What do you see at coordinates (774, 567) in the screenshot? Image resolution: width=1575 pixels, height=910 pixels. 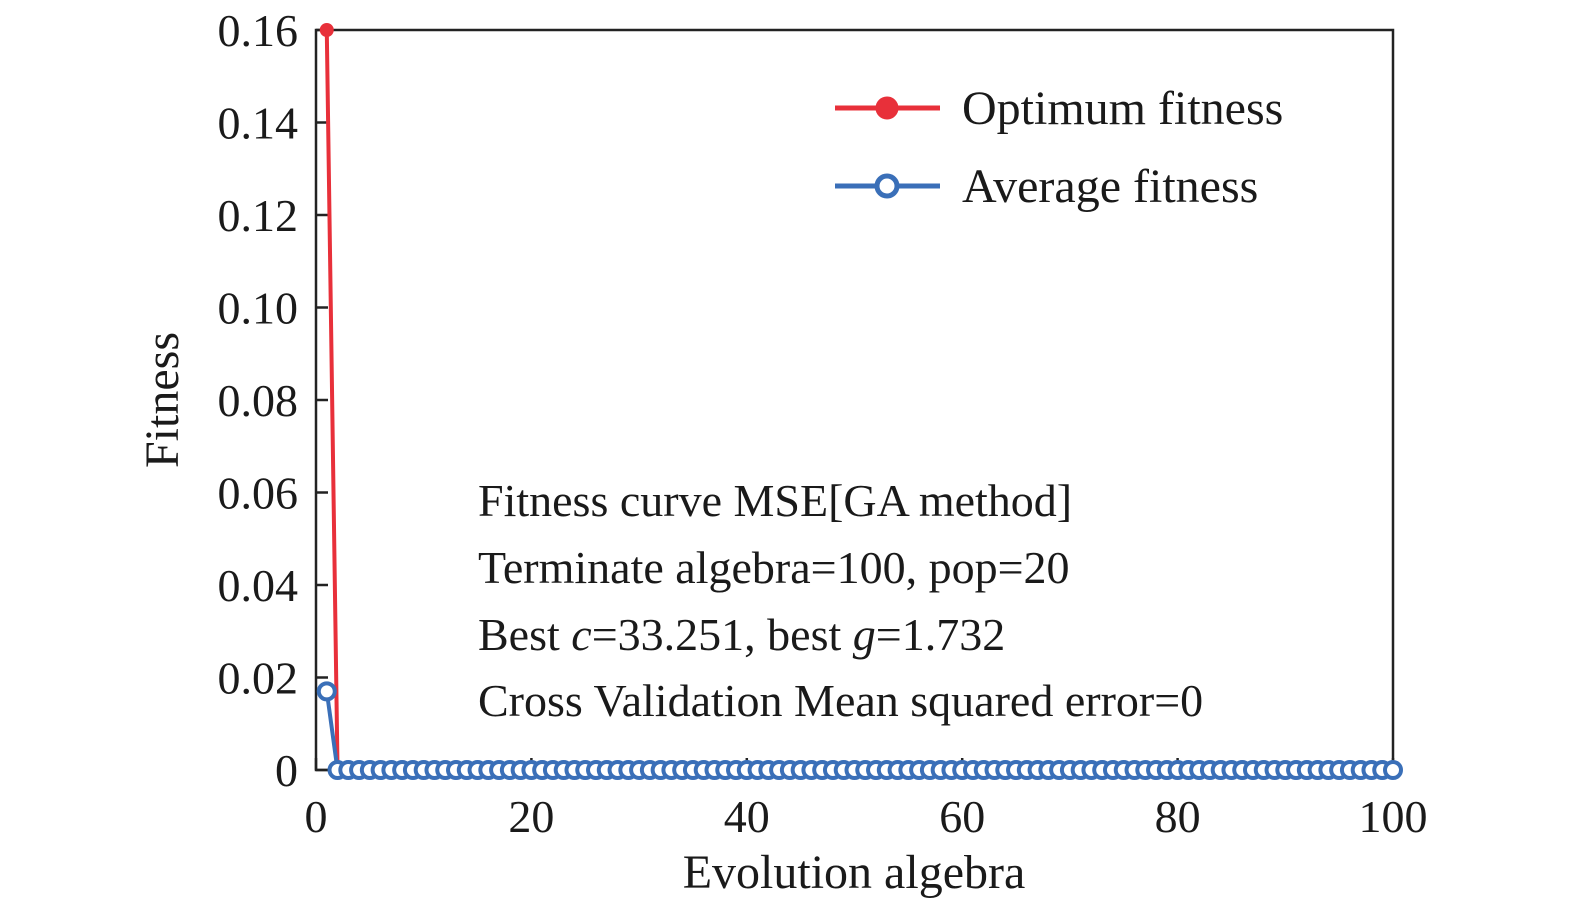 I see `annotation-line-2: Terminate algebra=100, pop=20` at bounding box center [774, 567].